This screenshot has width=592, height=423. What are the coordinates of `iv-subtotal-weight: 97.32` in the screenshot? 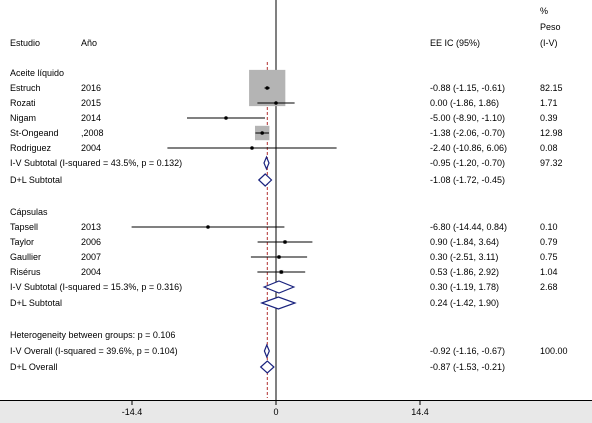 It's located at (551, 163).